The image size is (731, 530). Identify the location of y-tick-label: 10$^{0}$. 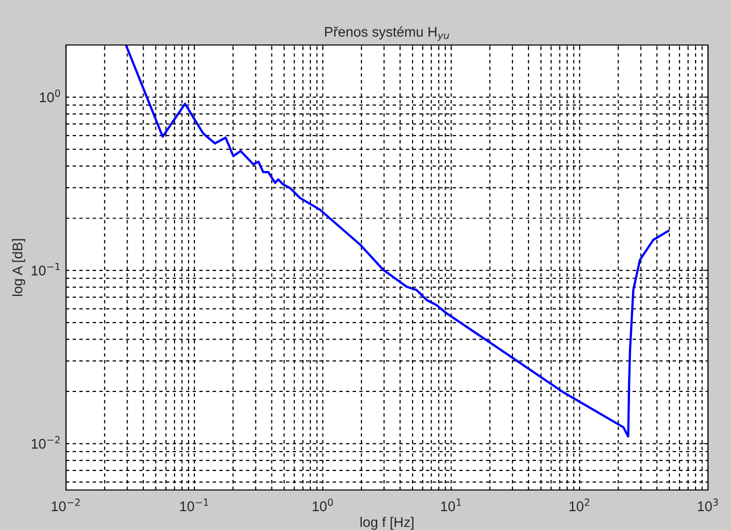
(50, 96).